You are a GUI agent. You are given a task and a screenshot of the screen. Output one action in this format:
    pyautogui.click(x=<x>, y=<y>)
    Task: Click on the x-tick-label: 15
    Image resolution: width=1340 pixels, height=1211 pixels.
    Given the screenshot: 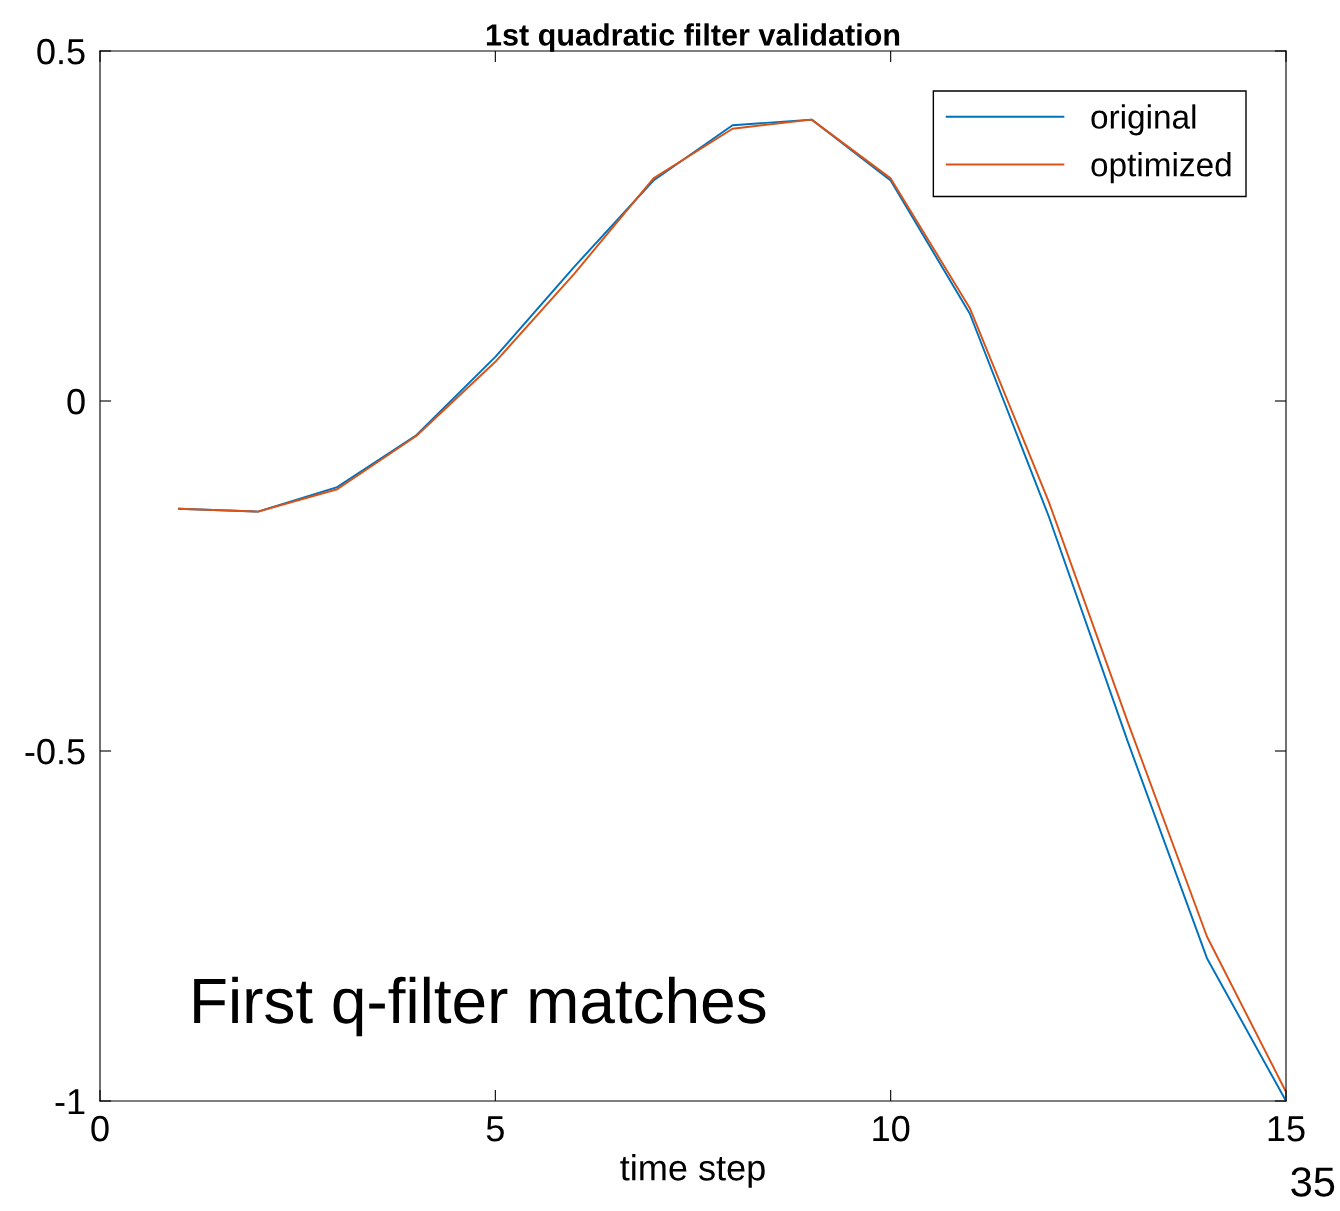 What is the action you would take?
    pyautogui.click(x=1286, y=1129)
    